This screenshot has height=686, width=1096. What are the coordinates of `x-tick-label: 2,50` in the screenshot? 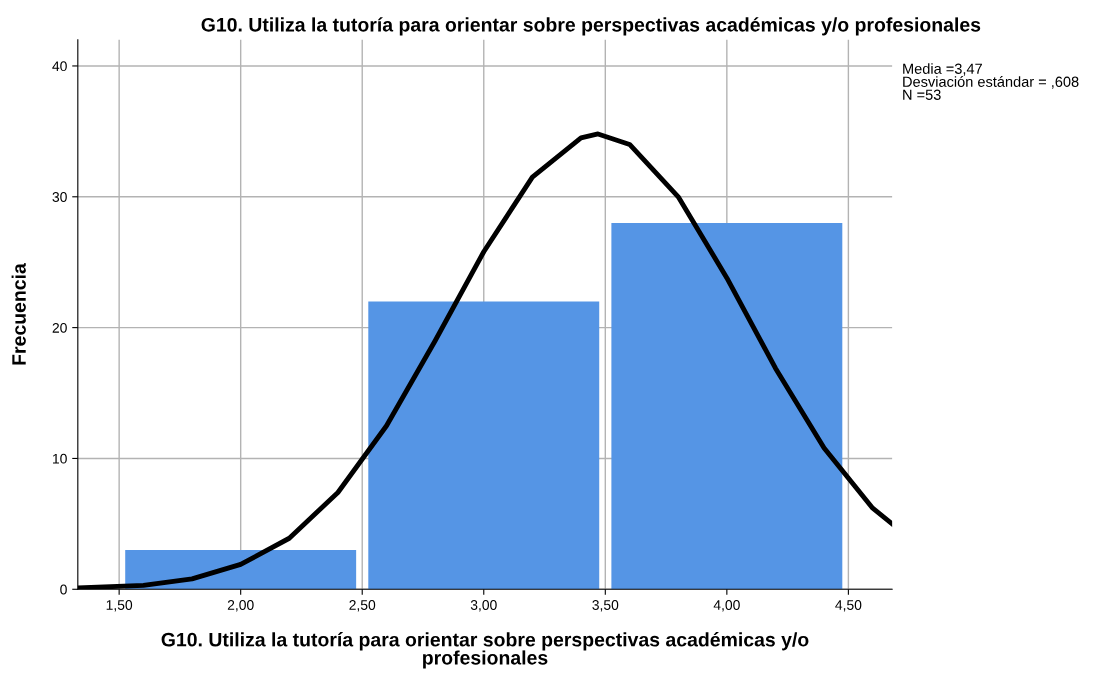 It's located at (362, 606).